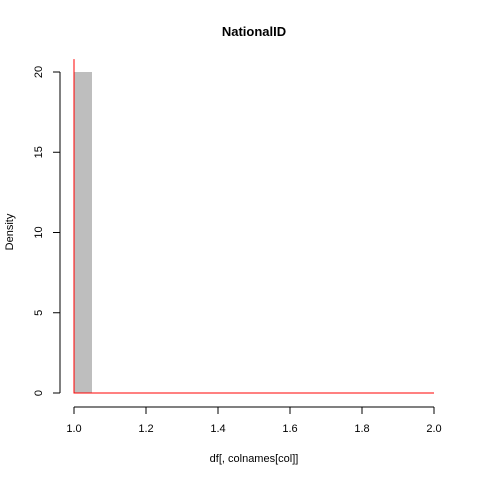  I want to click on x-tick-label-2: 1.4, so click(217, 429).